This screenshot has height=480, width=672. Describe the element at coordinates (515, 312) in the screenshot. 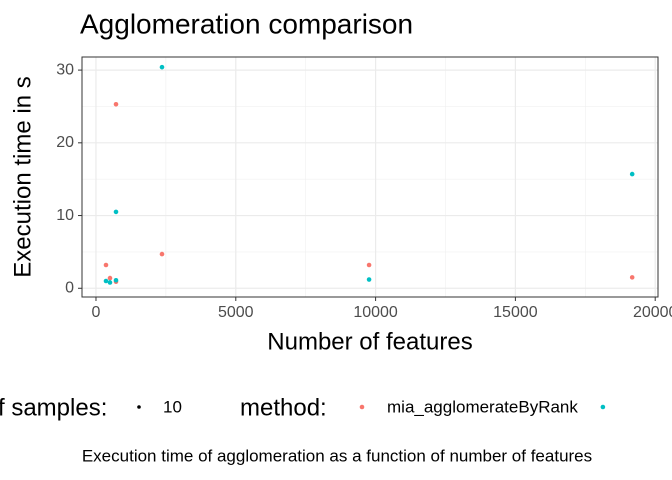

I see `x-tick-label: 15000` at that location.